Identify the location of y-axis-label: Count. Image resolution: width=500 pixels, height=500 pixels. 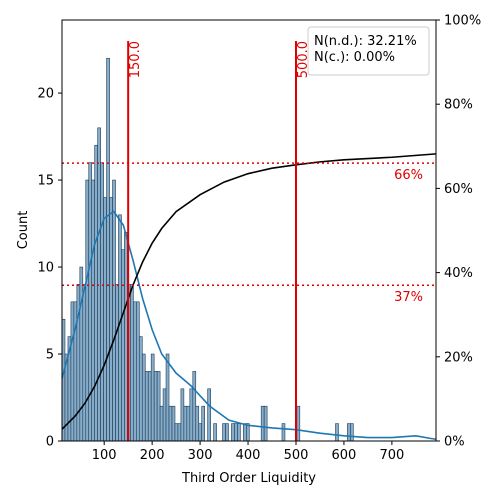
(23, 230).